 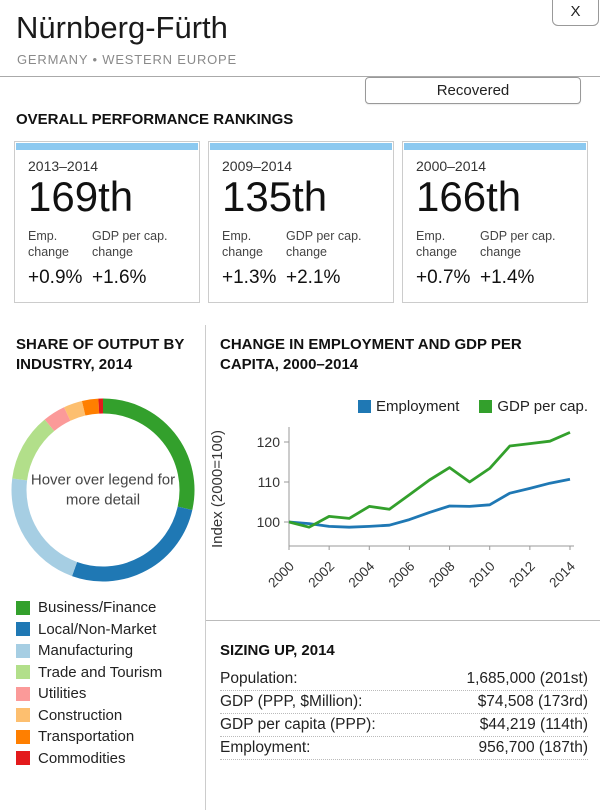 I want to click on industry-legend-item-commodities: Commodities, so click(x=89, y=759).